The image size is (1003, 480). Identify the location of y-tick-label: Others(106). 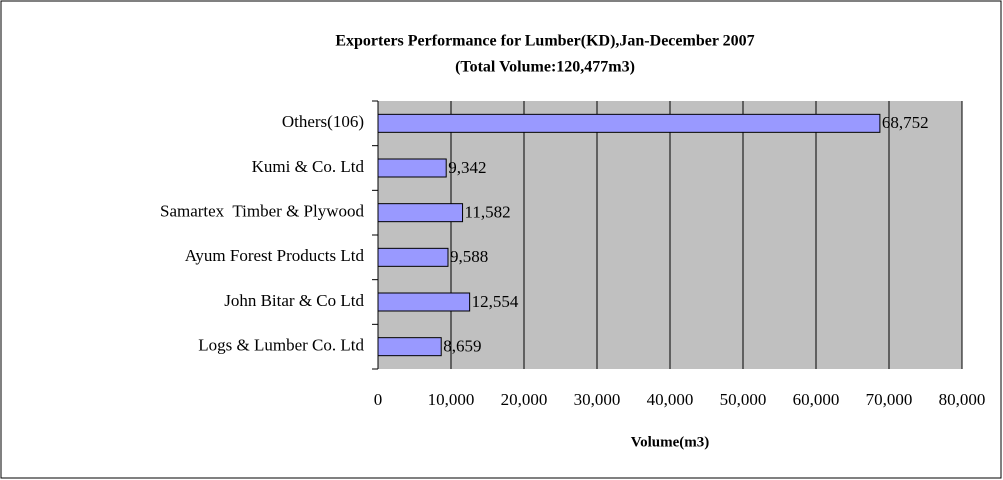
(323, 121).